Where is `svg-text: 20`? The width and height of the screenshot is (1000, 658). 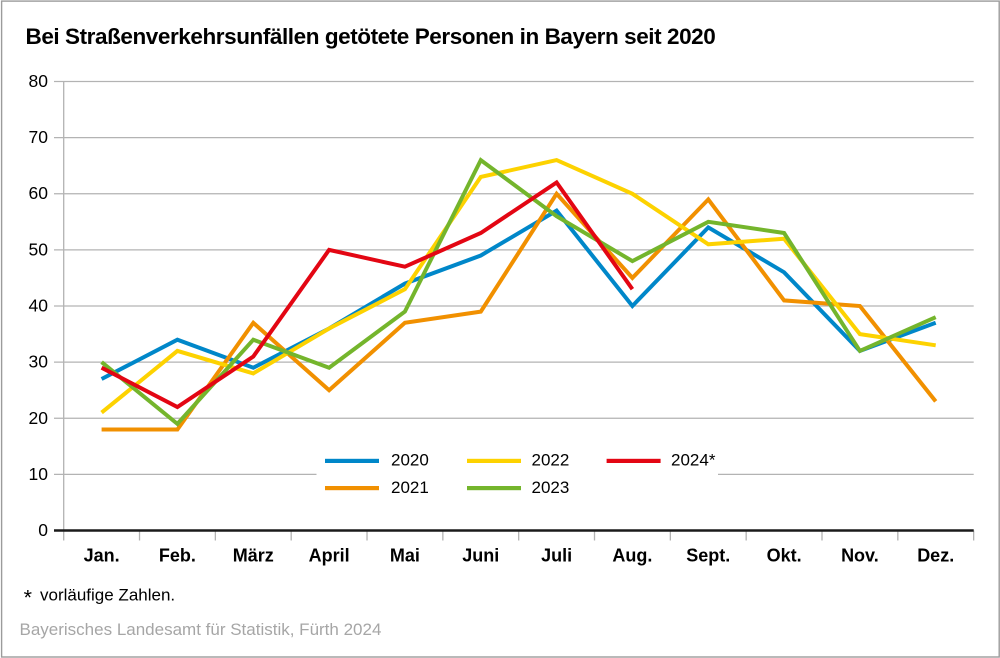 svg-text: 20 is located at coordinates (39, 418).